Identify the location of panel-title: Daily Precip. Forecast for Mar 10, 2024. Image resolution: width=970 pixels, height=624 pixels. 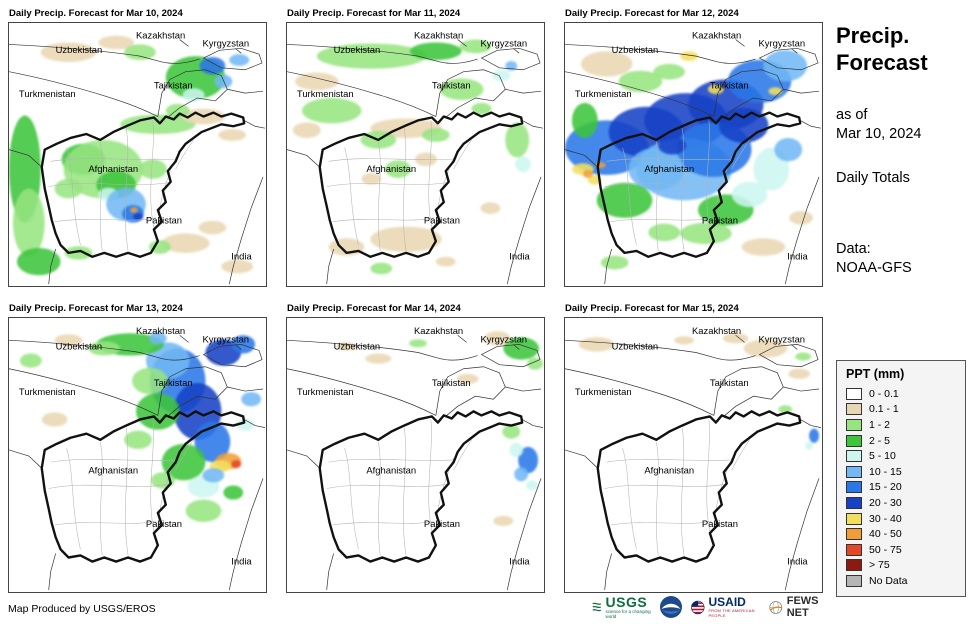
(96, 13).